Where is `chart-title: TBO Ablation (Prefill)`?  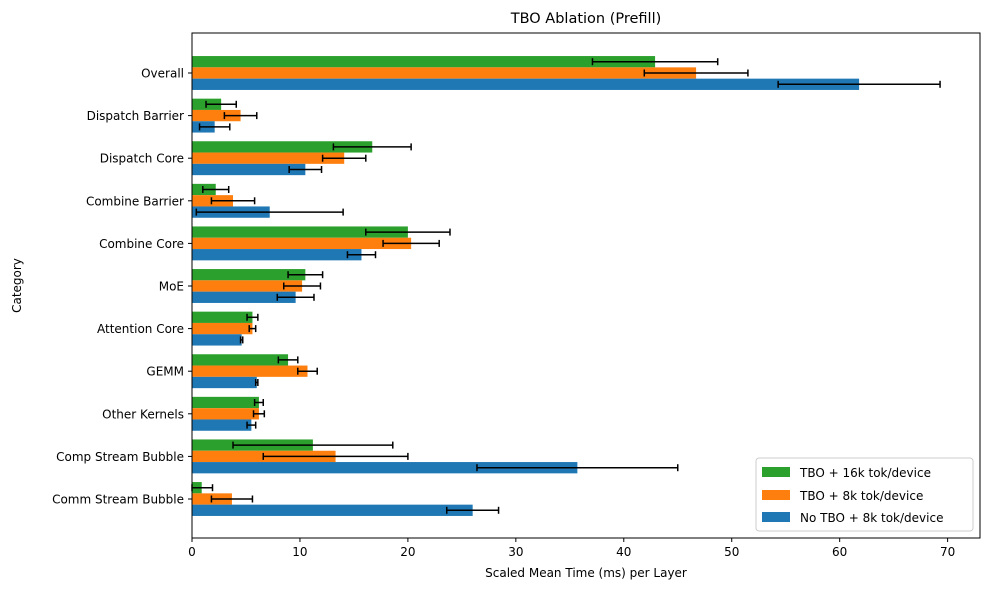 chart-title: TBO Ablation (Prefill) is located at coordinates (586, 19).